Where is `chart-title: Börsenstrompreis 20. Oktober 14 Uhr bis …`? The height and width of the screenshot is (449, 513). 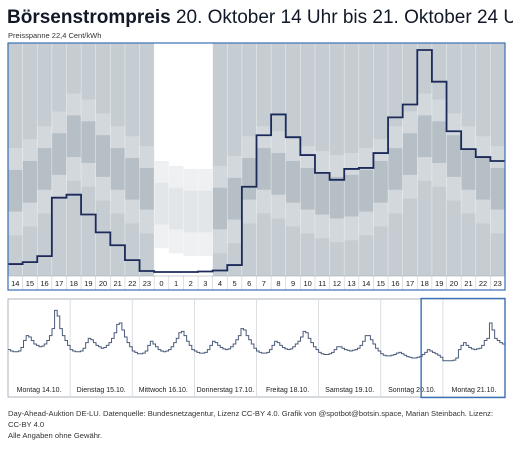
chart-title: Börsenstrompreis 20. Oktober 14 Uhr bis … is located at coordinates (260, 18).